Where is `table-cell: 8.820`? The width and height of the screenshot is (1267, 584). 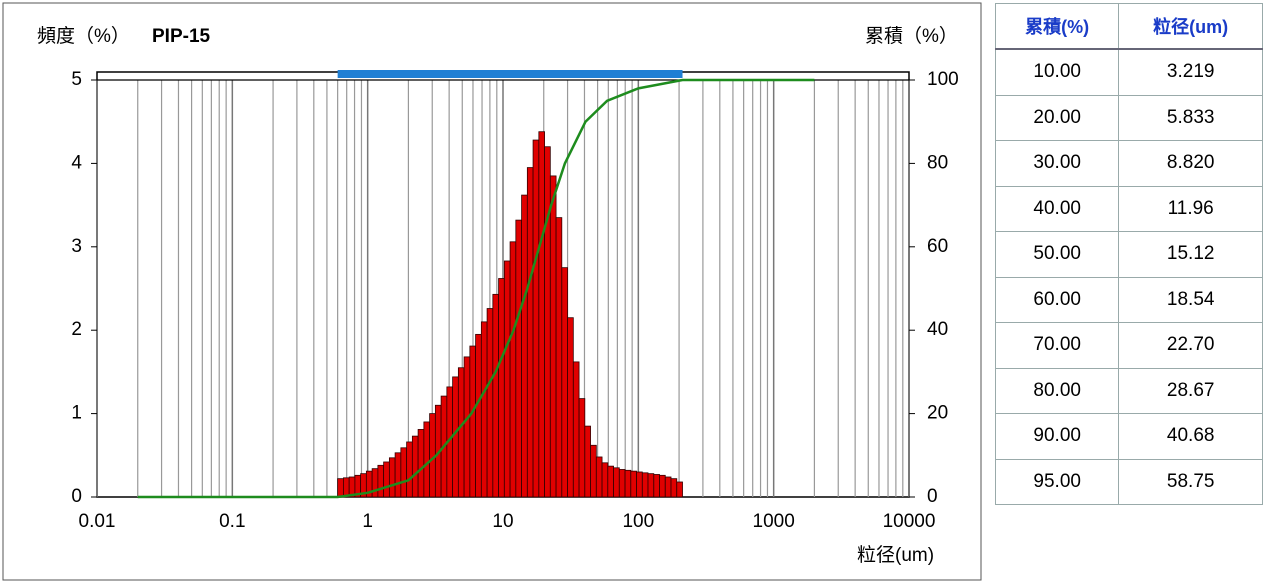 table-cell: 8.820 is located at coordinates (1190, 163).